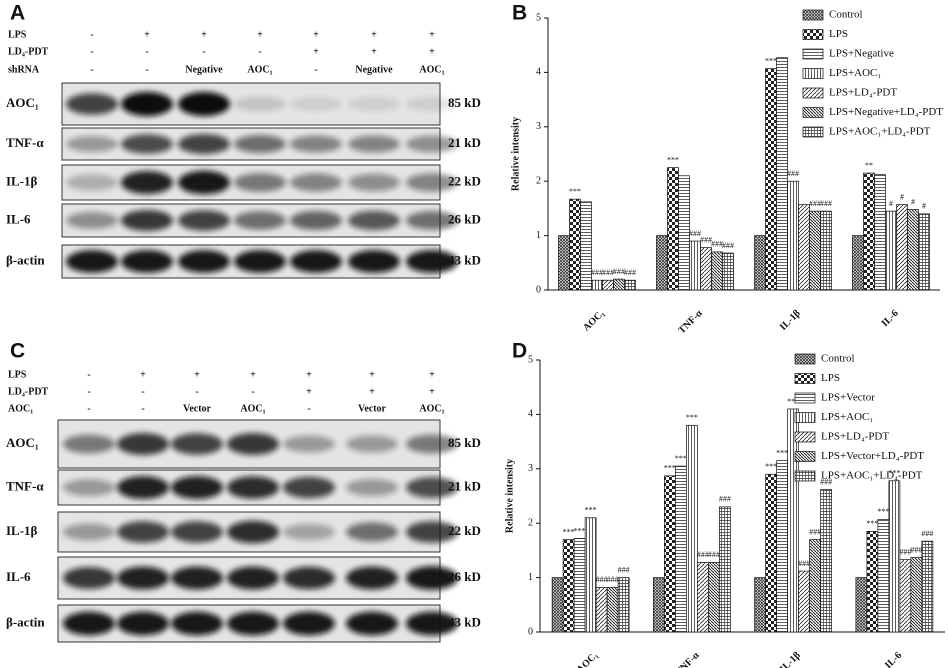 The height and width of the screenshot is (668, 948). Describe the element at coordinates (17, 351) in the screenshot. I see `panel-letter: C` at that location.